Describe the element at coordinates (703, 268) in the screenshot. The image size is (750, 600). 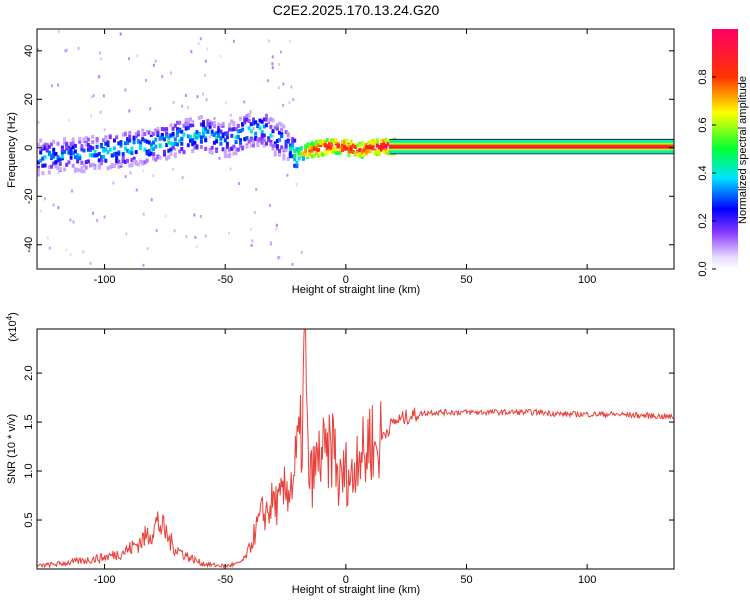
I see `colorbar-tick-label: 0.0` at that location.